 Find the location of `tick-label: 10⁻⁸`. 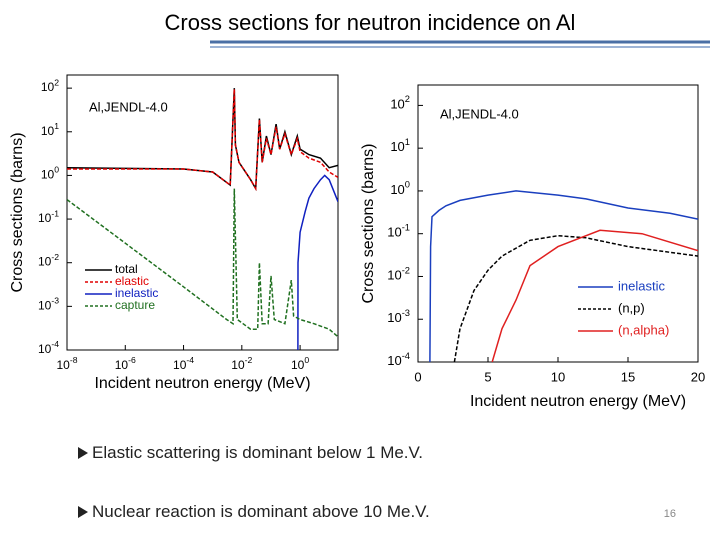

tick-label: 10⁻⁸ is located at coordinates (66, 363).